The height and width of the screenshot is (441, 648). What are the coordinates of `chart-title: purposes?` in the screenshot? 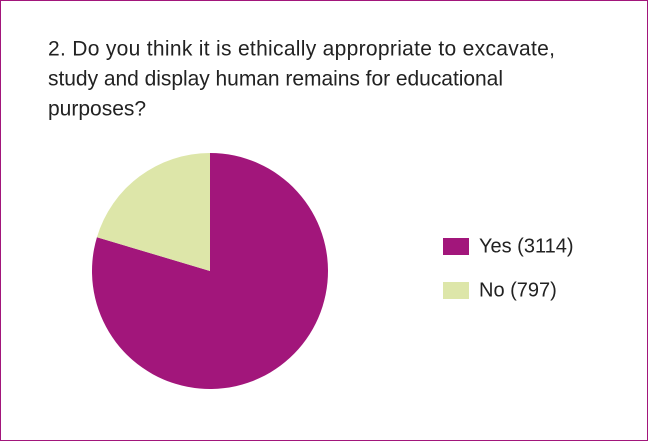 It's located at (97, 109).